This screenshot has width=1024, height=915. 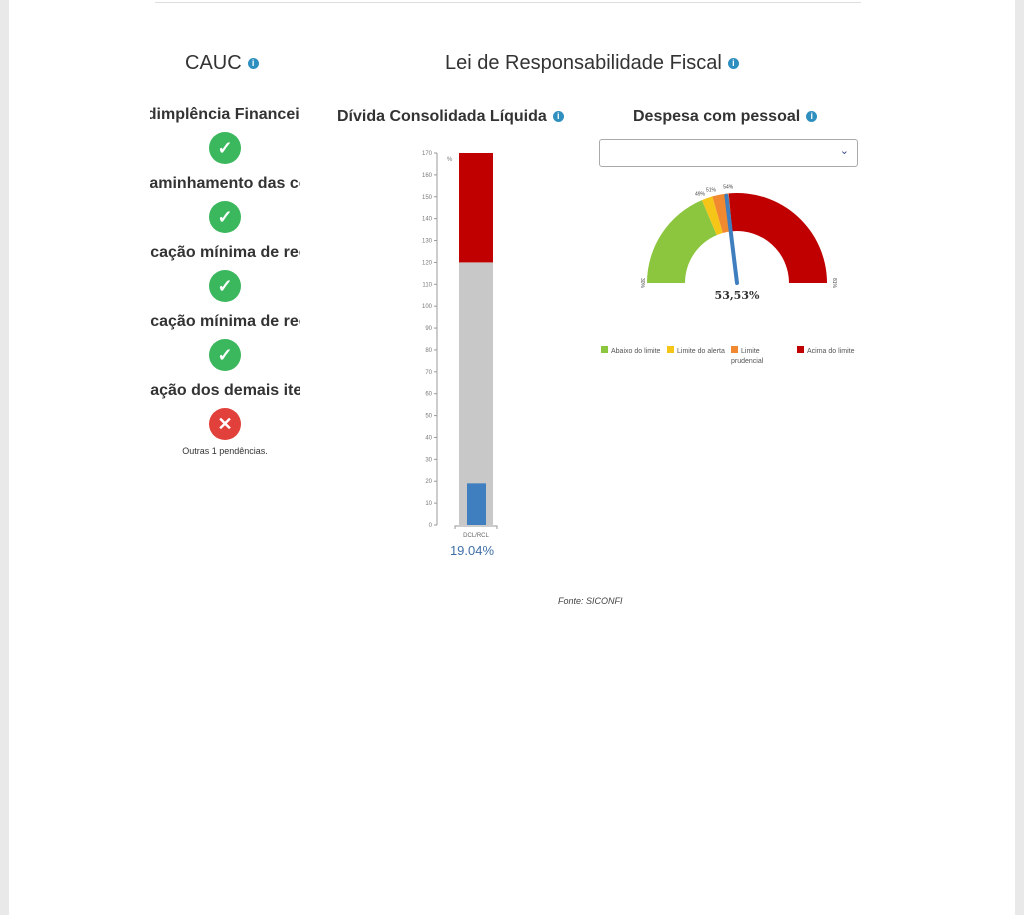 I want to click on cauc-item-label: Aplicação mínima de recursos em saúde, so click(x=225, y=252).